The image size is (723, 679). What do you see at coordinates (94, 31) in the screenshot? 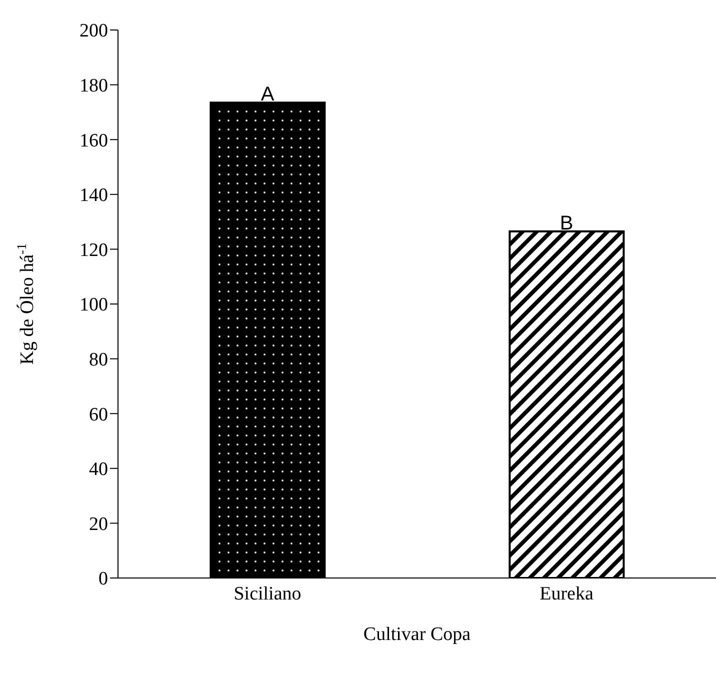
I see `y-tick-label: 200` at bounding box center [94, 31].